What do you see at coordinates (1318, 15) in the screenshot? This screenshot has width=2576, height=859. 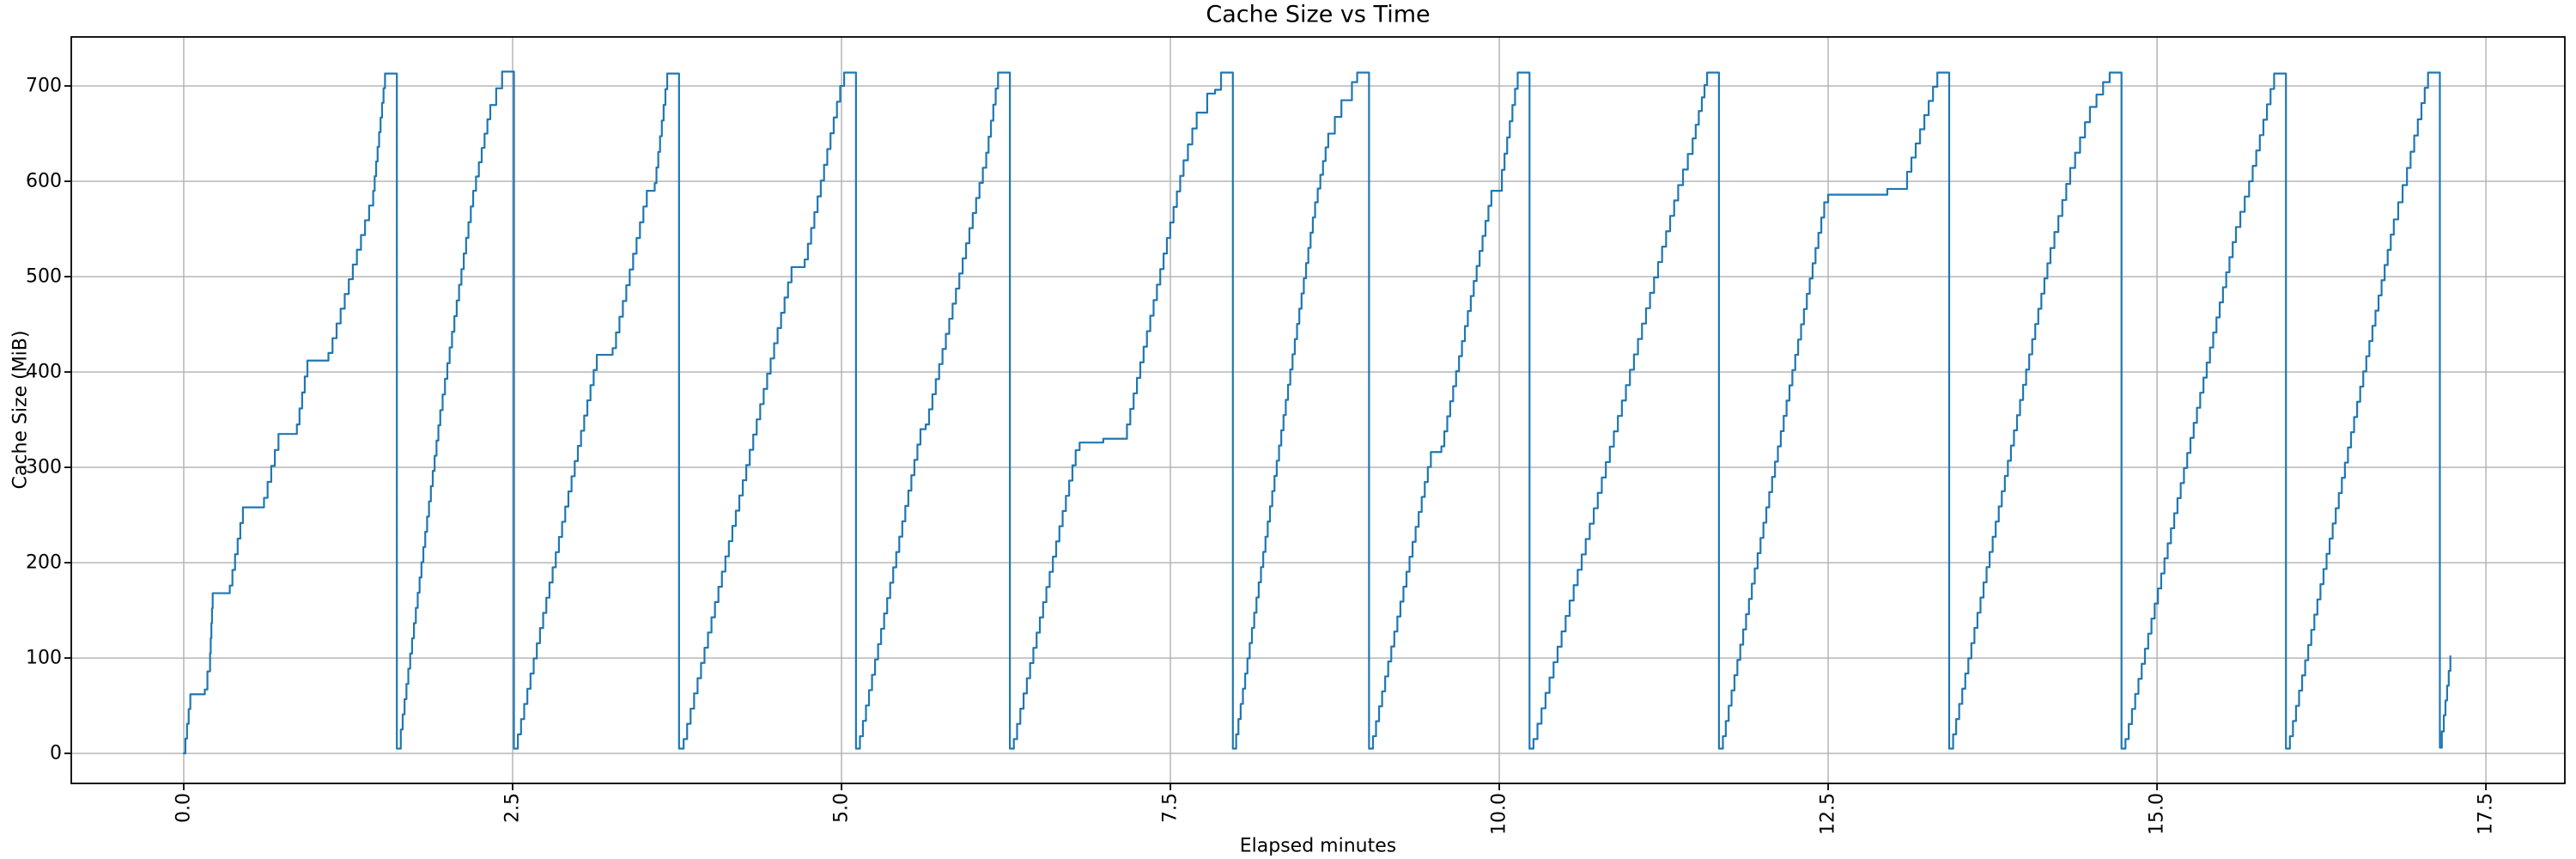 I see `chart-title: Cache Size vs Time` at bounding box center [1318, 15].